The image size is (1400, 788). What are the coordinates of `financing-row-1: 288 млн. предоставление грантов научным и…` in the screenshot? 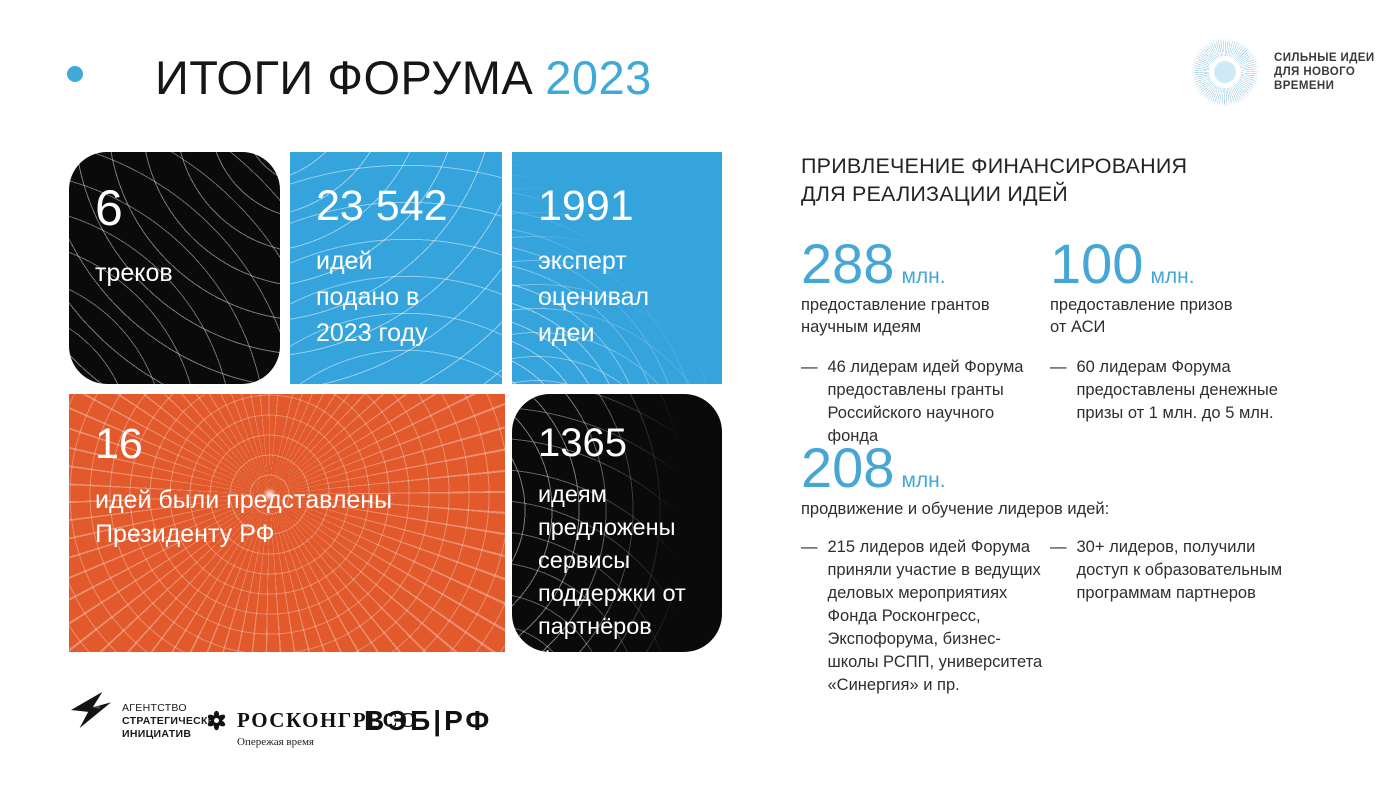 It's located at (1087, 342).